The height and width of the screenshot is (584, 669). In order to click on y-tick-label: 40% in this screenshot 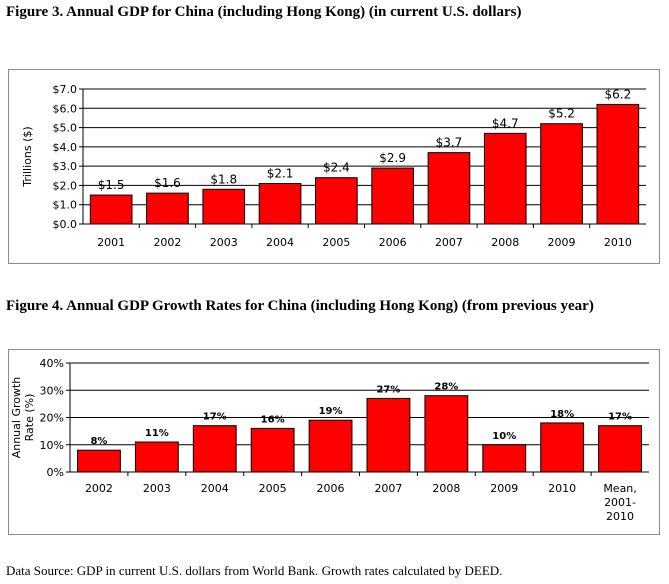, I will do `click(52, 363)`.